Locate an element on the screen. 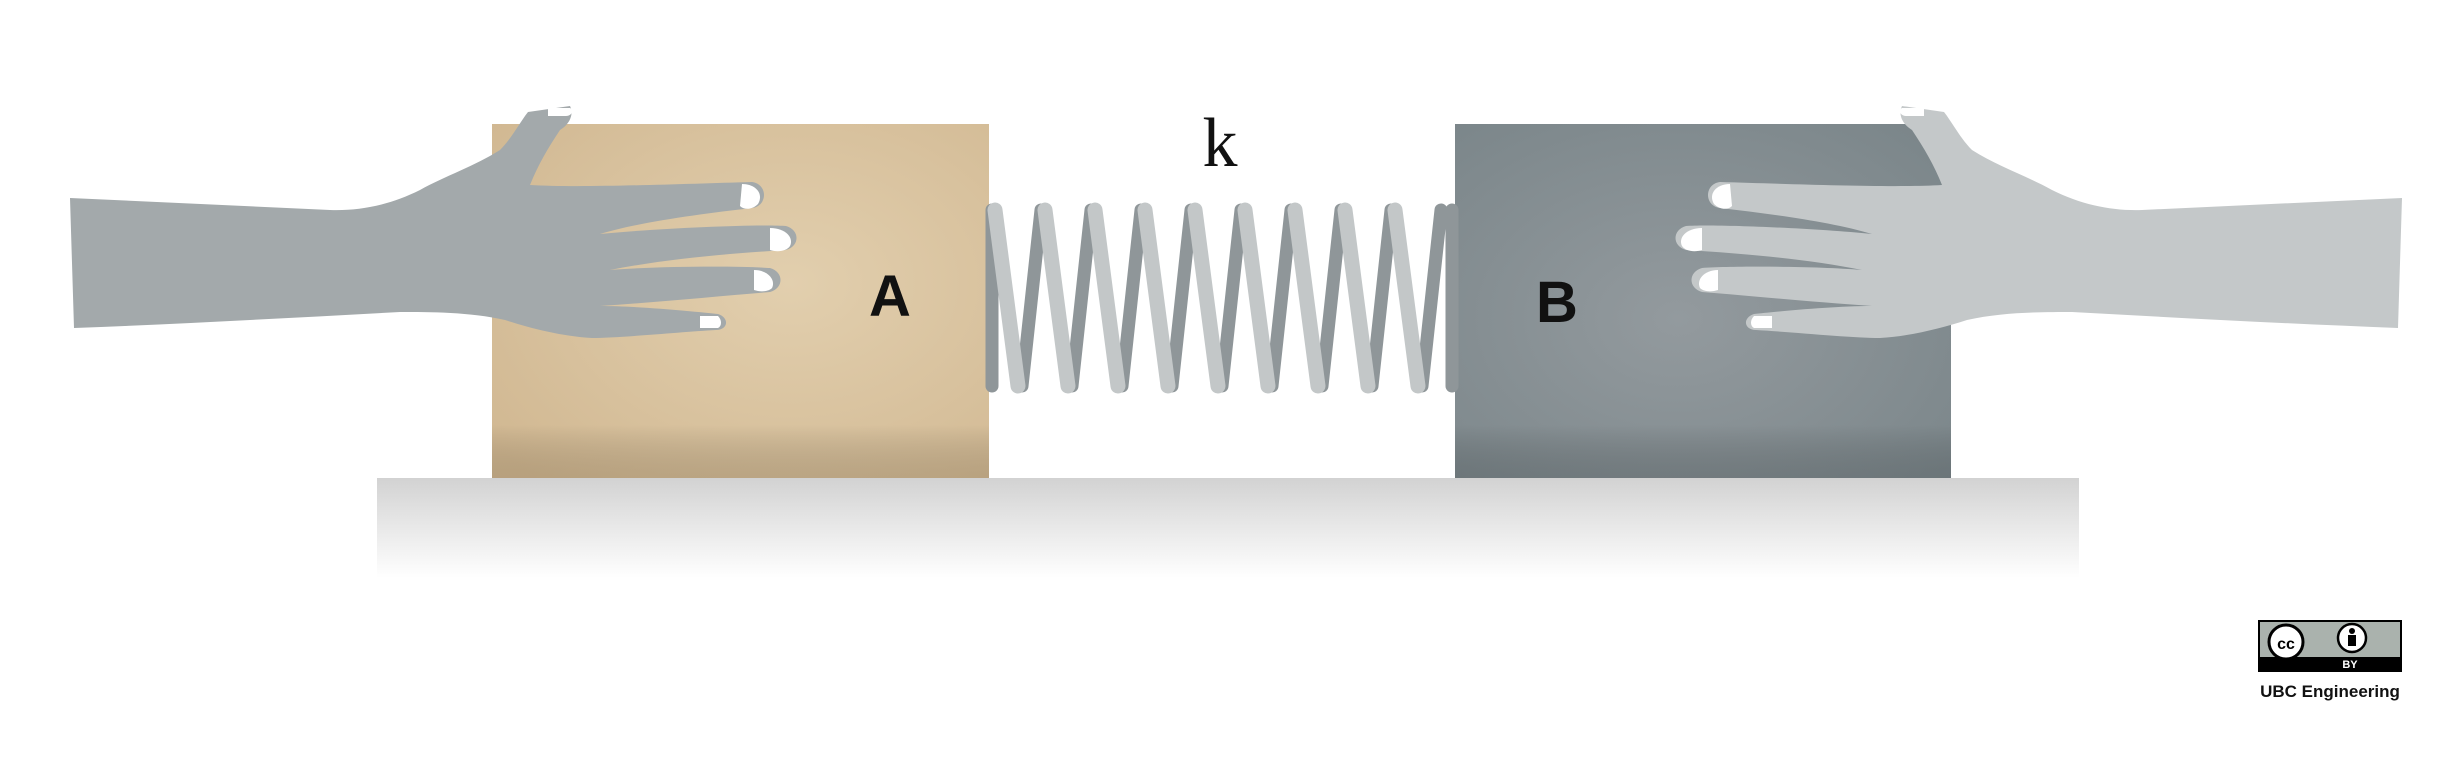  left-hand-icon is located at coordinates (433, 222).